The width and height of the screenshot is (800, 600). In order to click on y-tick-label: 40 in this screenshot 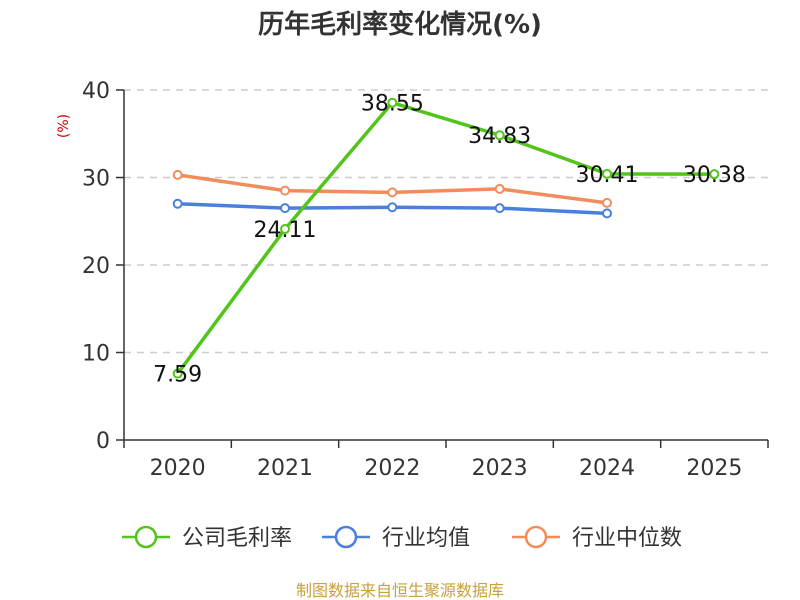, I will do `click(96, 91)`.